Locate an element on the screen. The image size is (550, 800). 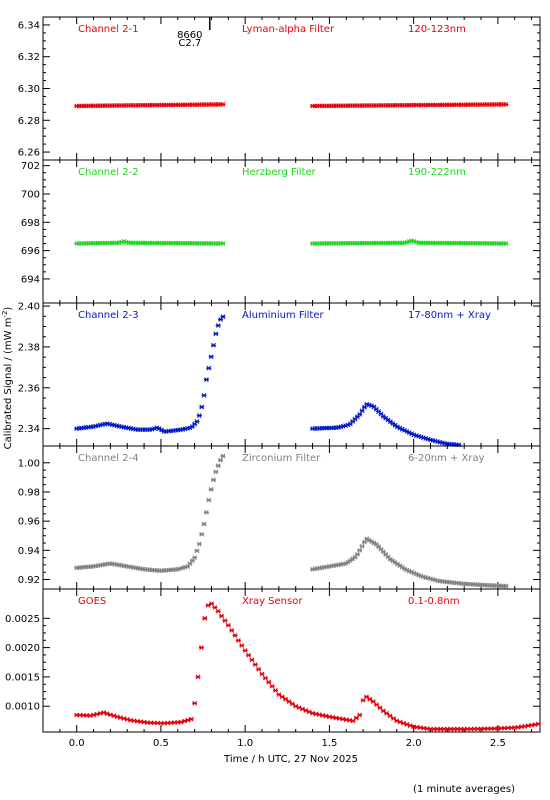
y-tick-label: 6.28 is located at coordinates (29, 121).